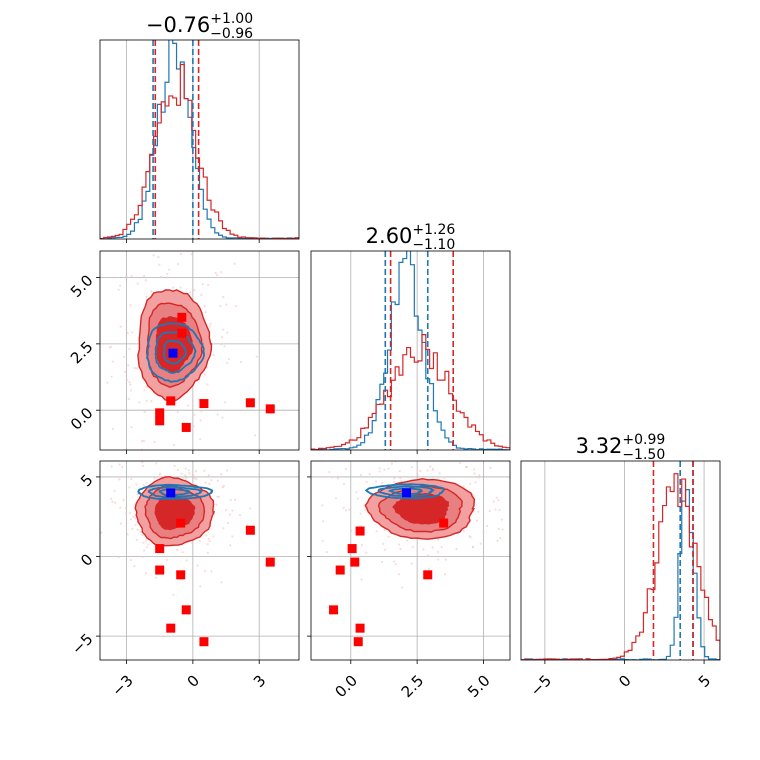 The width and height of the screenshot is (760, 760). I want to click on histogram-group, so click(620, 560).